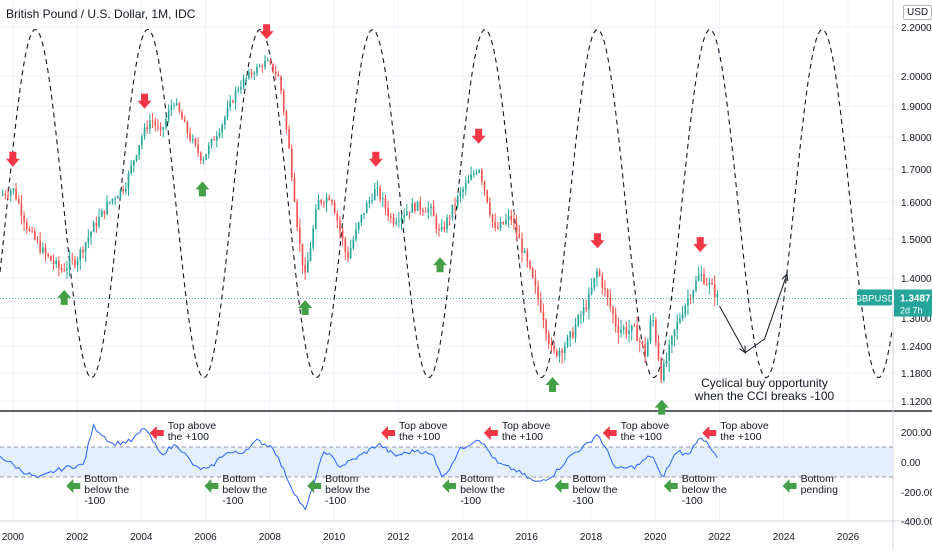 This screenshot has height=555, width=932. What do you see at coordinates (916, 107) in the screenshot?
I see `price-tick-label: 1.9000` at bounding box center [916, 107].